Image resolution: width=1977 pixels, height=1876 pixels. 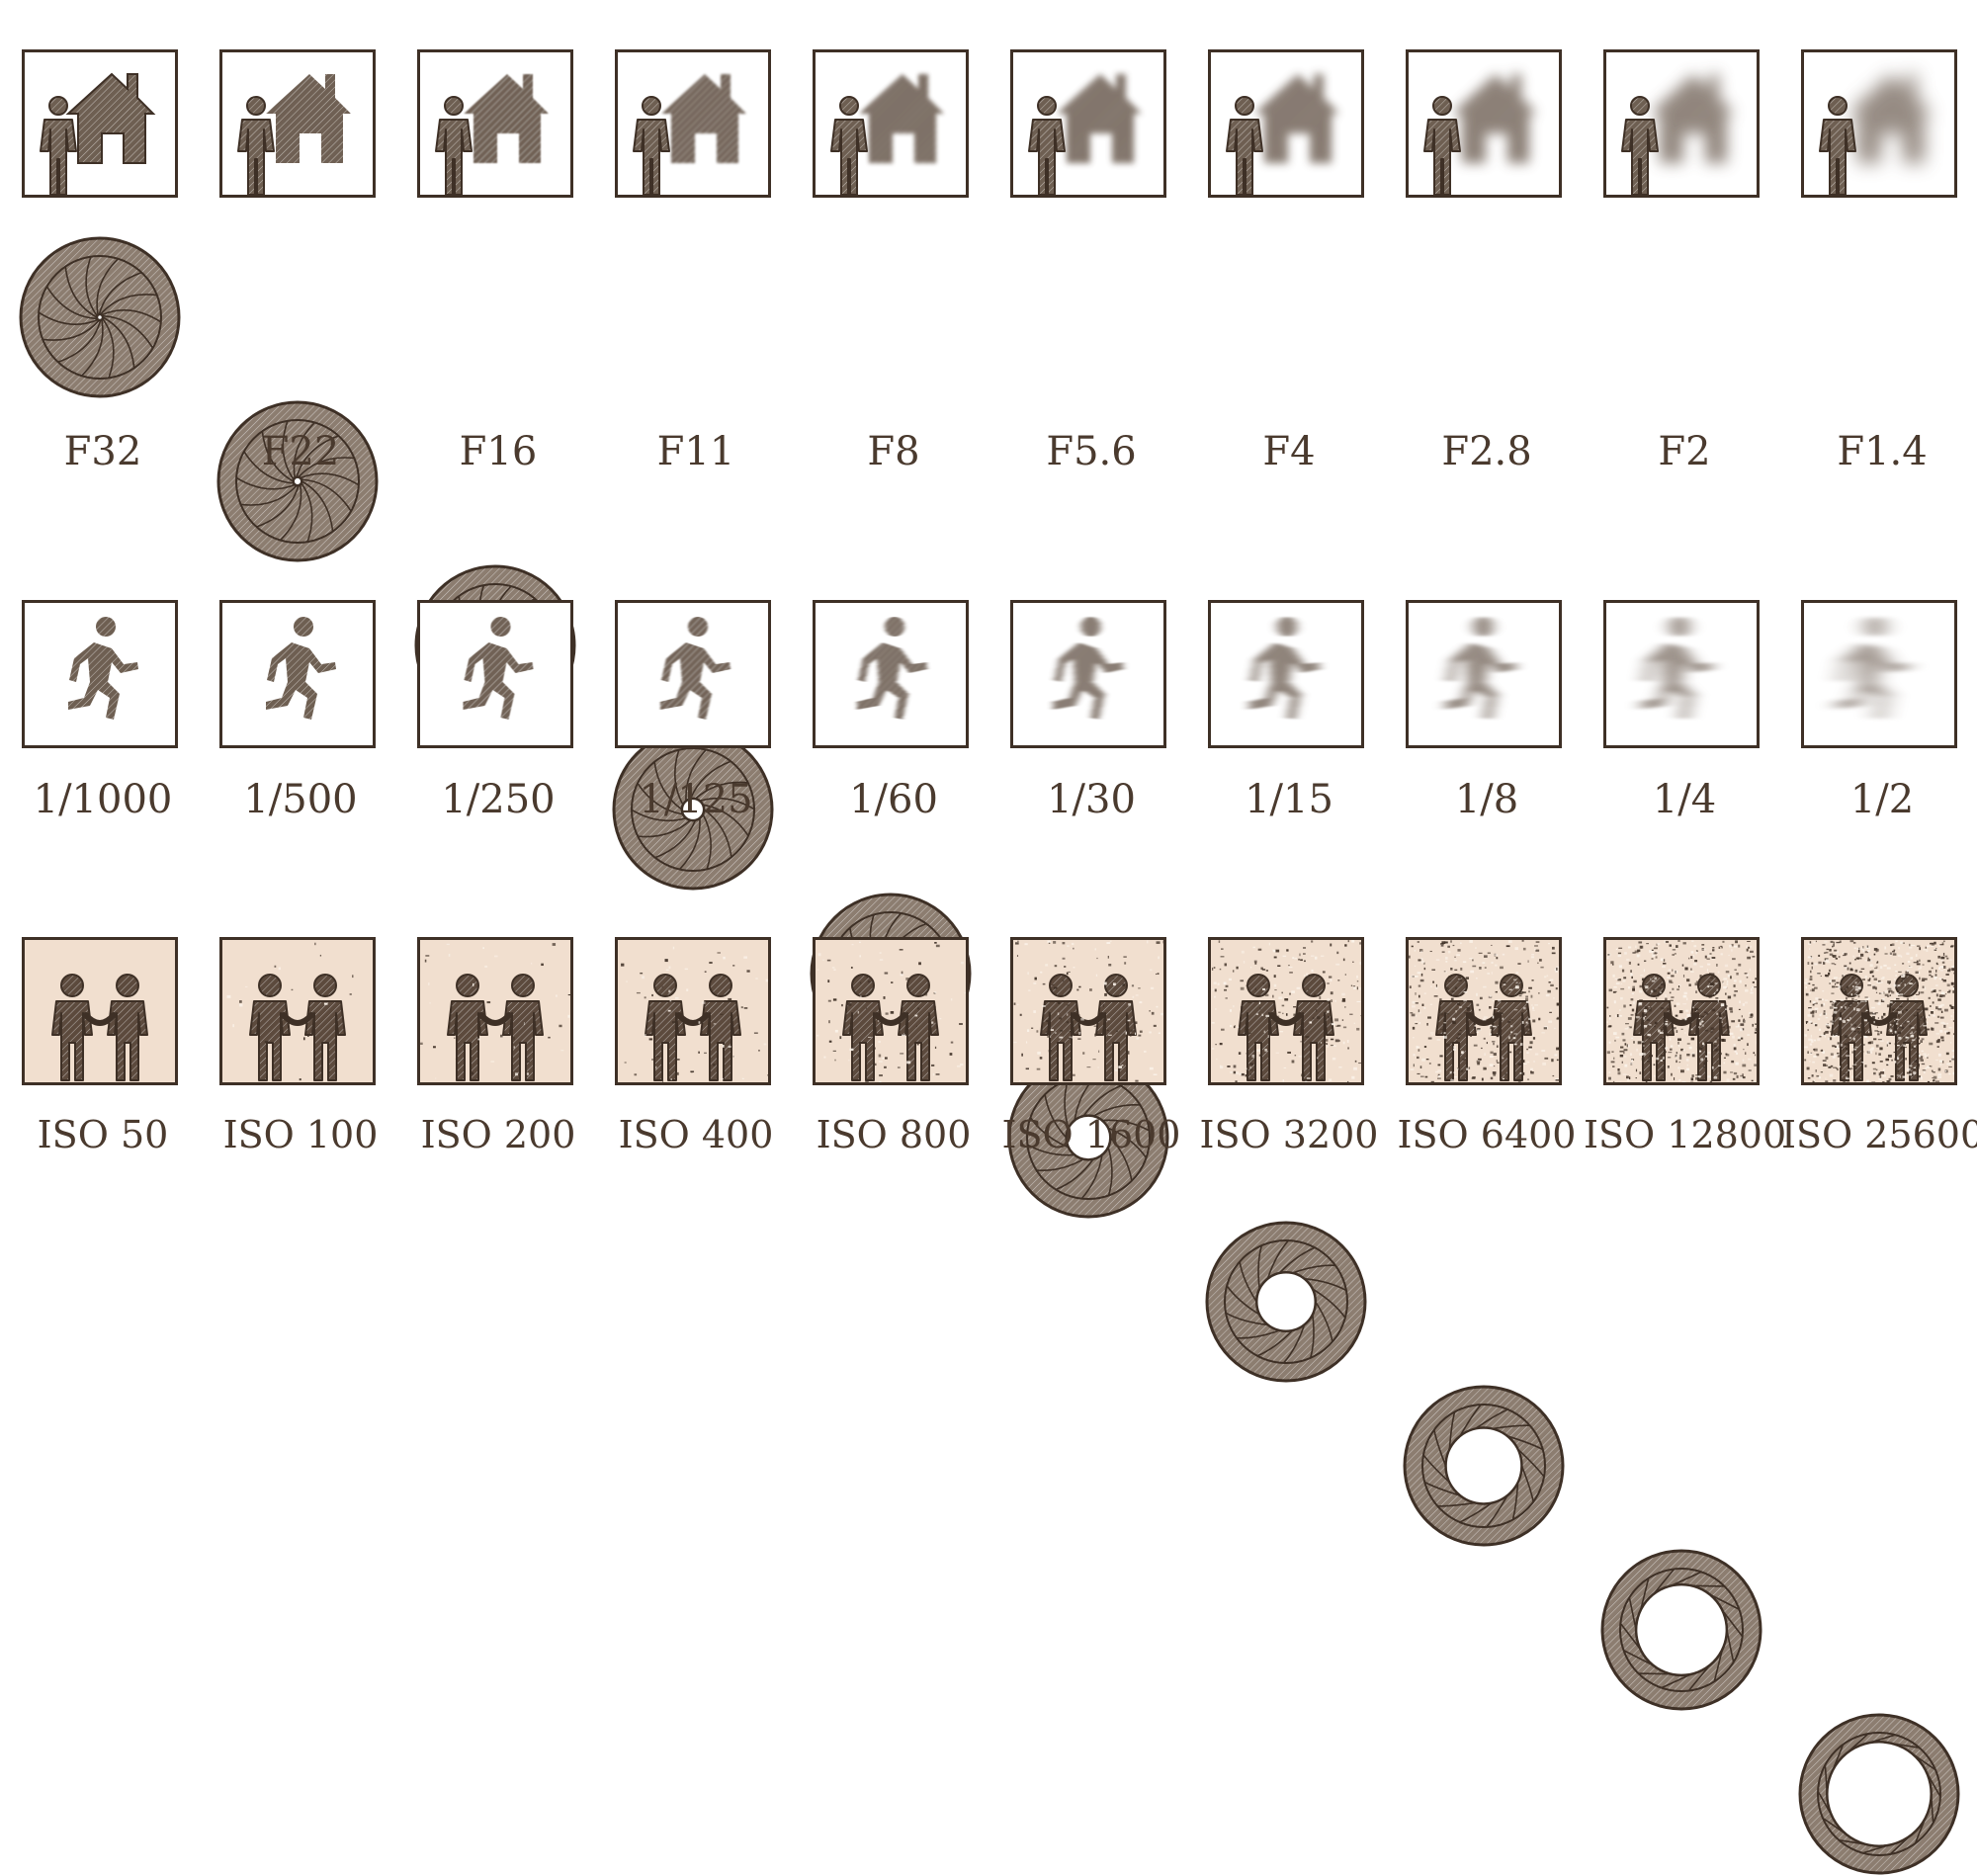 I want to click on setting-label: F32, so click(x=103, y=451).